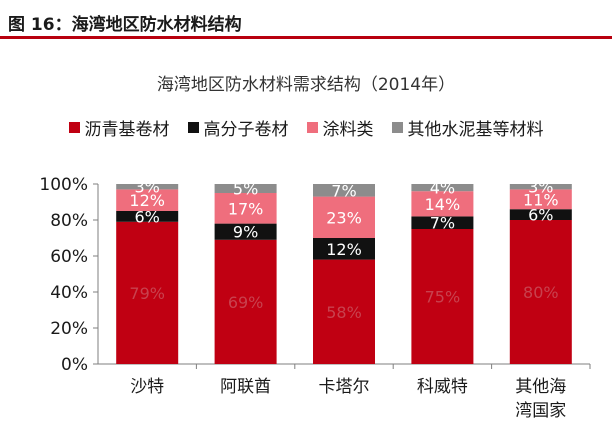 Image resolution: width=612 pixels, height=432 pixels. What do you see at coordinates (74, 365) in the screenshot?
I see `y-tick-label: 0%` at bounding box center [74, 365].